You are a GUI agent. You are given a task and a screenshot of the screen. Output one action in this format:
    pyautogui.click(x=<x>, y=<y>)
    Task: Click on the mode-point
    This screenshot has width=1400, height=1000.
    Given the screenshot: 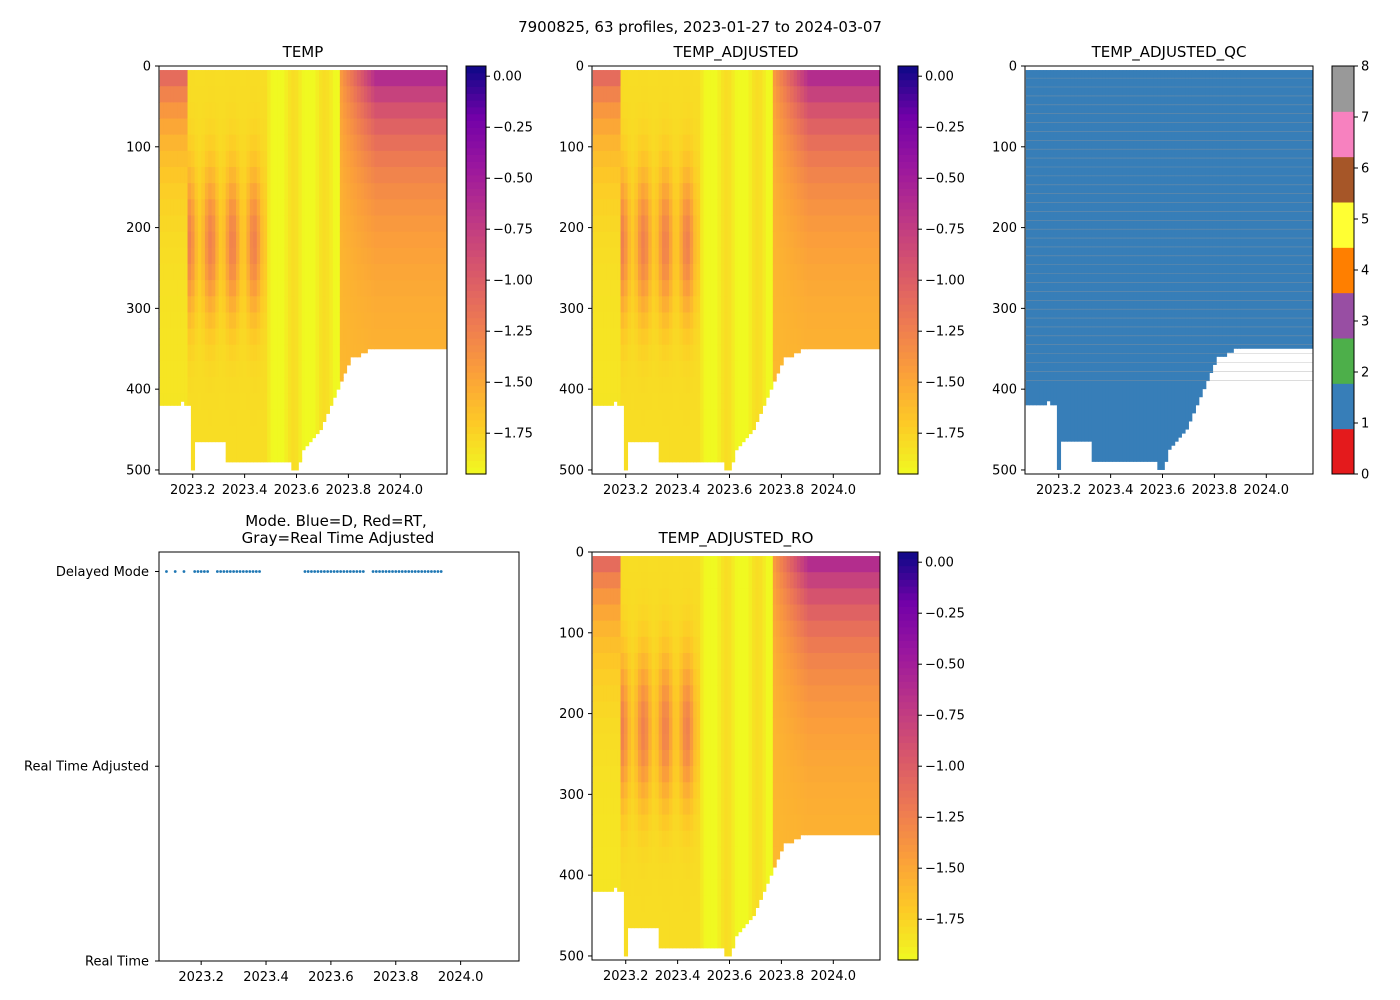 What is the action you would take?
    pyautogui.click(x=383, y=571)
    